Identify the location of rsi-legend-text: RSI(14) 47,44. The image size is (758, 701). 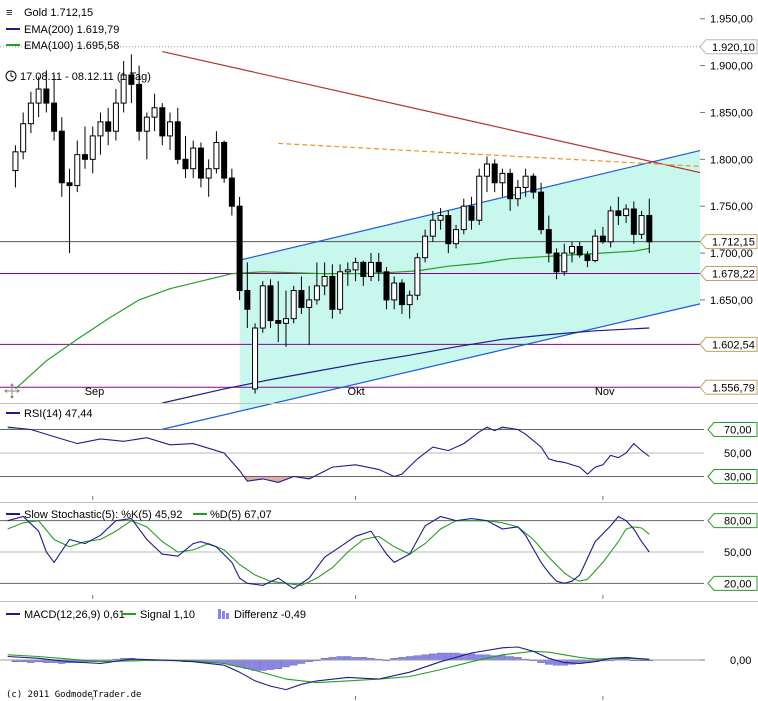
(58, 414).